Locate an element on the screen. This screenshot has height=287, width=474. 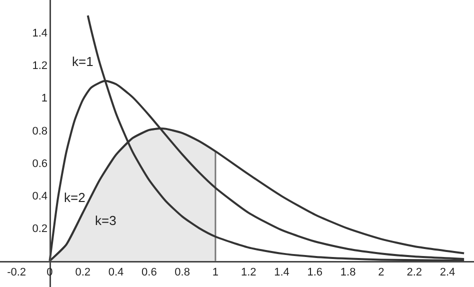
x-tick-label: 1.4 is located at coordinates (282, 272).